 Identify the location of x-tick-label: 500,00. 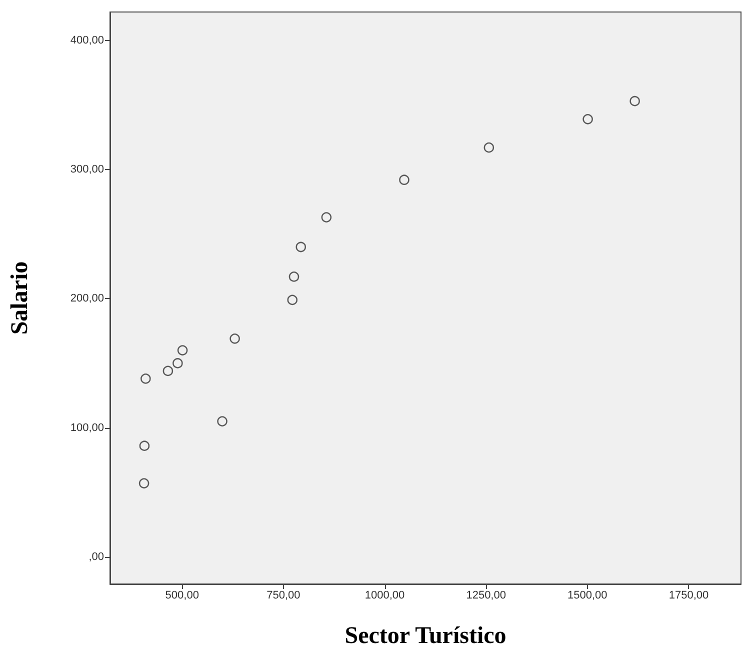
(182, 596).